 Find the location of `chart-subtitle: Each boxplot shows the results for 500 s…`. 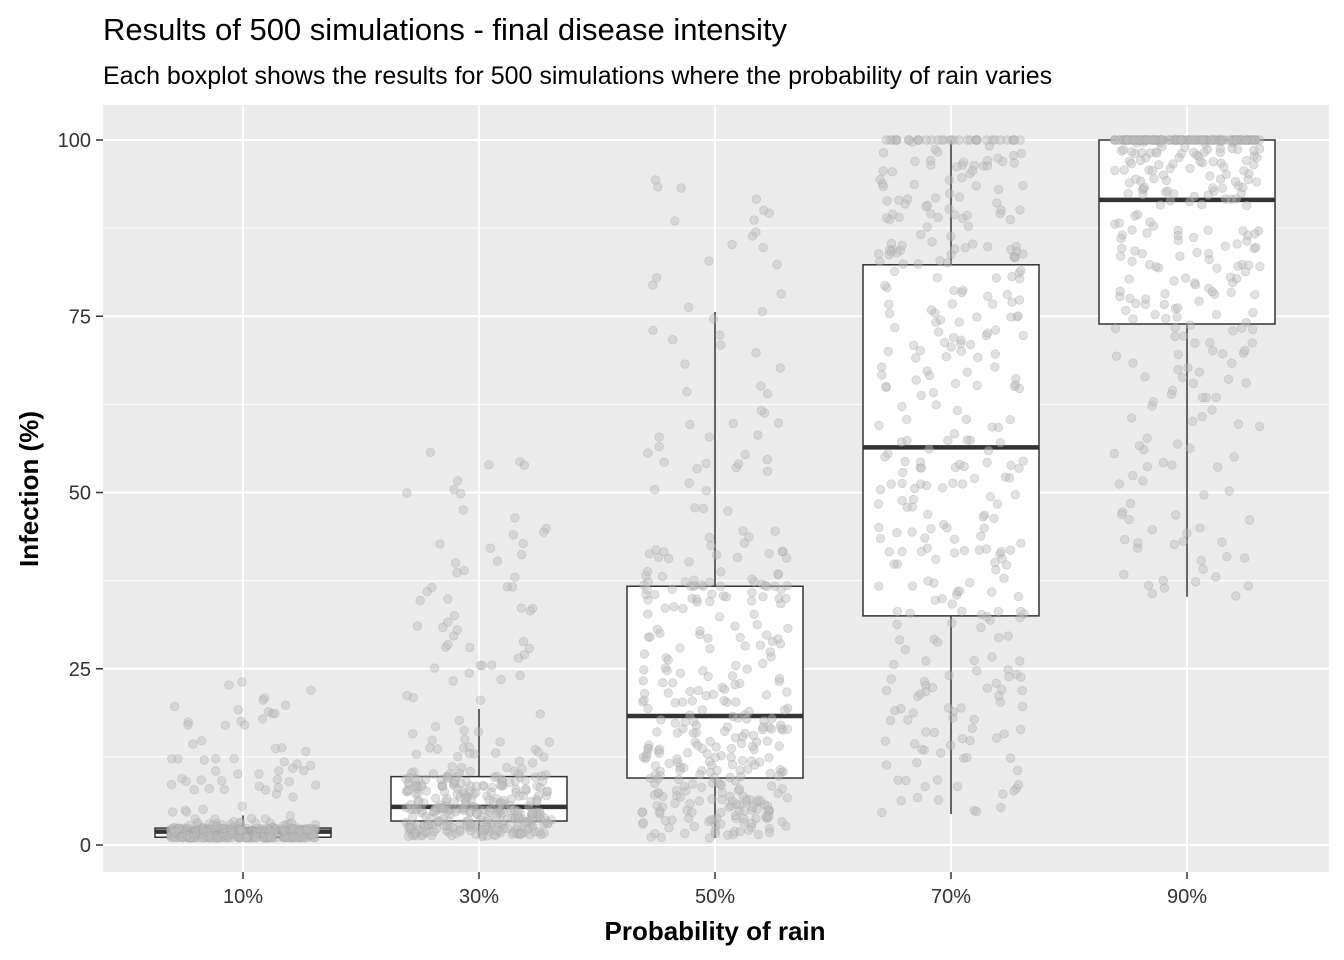

chart-subtitle: Each boxplot shows the results for 500 s… is located at coordinates (577, 76).